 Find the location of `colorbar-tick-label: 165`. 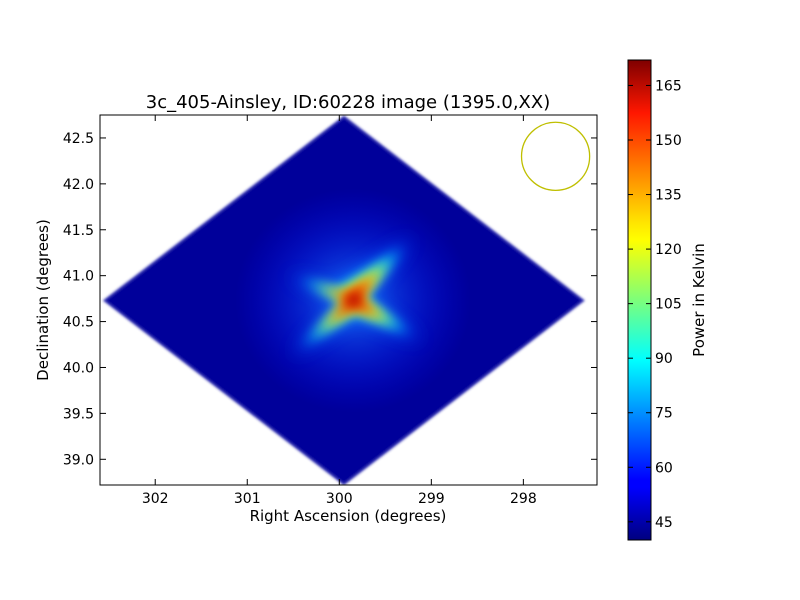

colorbar-tick-label: 165 is located at coordinates (668, 86).